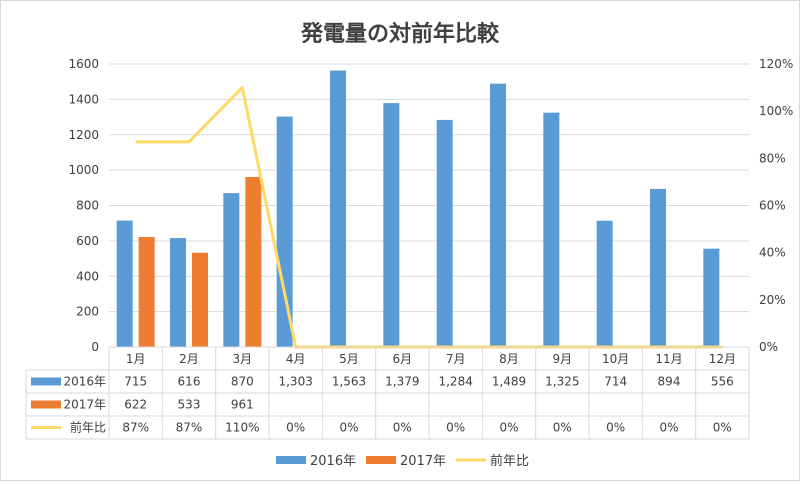  Describe the element at coordinates (722, 359) in the screenshot. I see `category-label: 12月` at that location.